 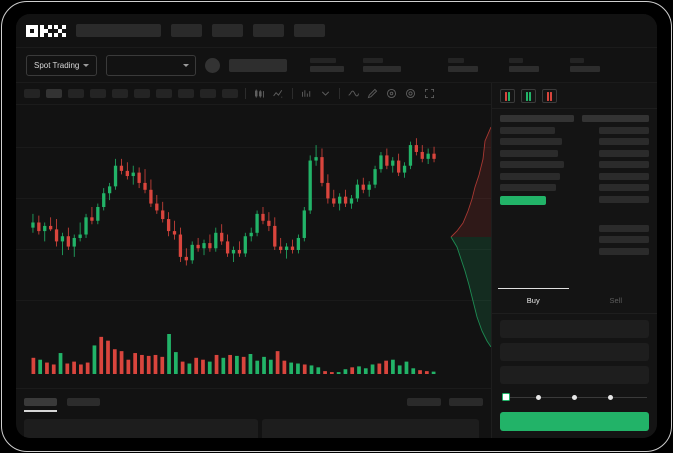 I want to click on orderbook-gap, so click(x=615, y=213).